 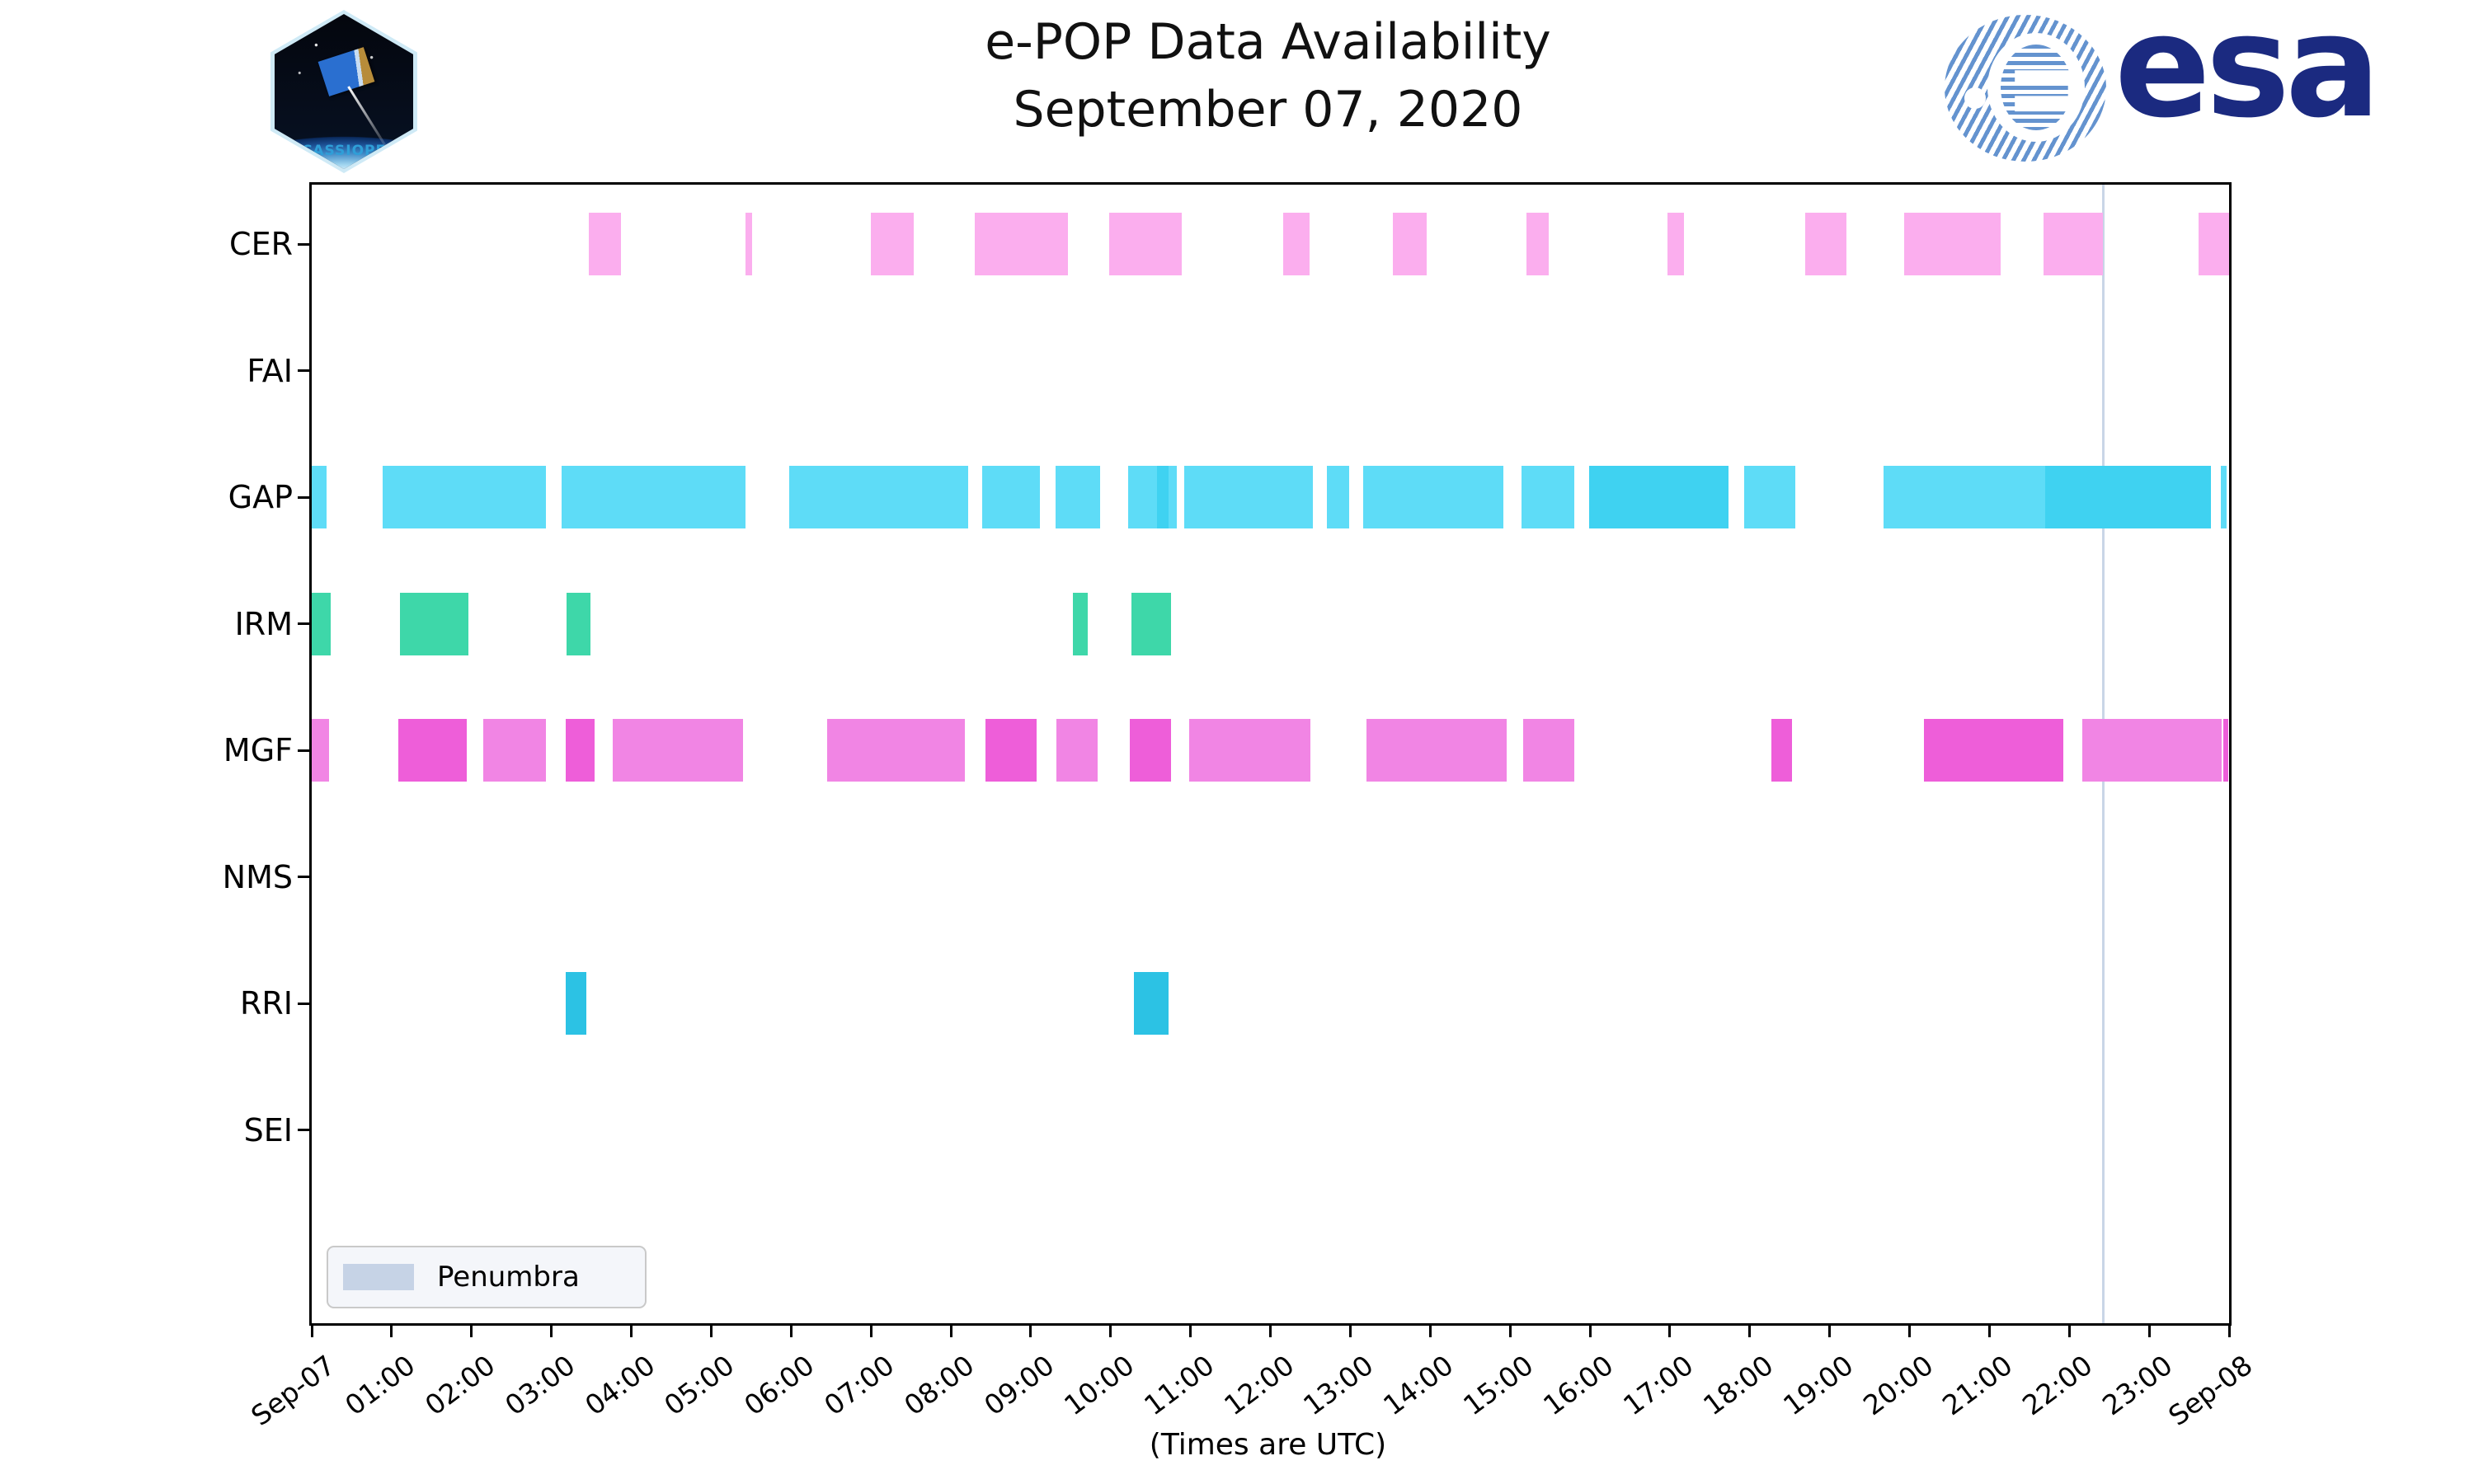 I want to click on ytick-fai, so click(x=305, y=370).